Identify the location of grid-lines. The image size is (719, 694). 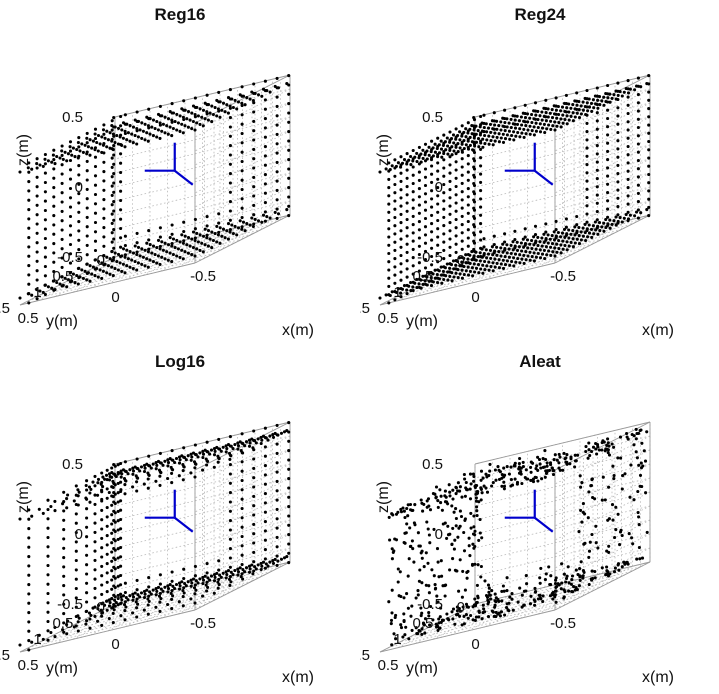
(155, 537).